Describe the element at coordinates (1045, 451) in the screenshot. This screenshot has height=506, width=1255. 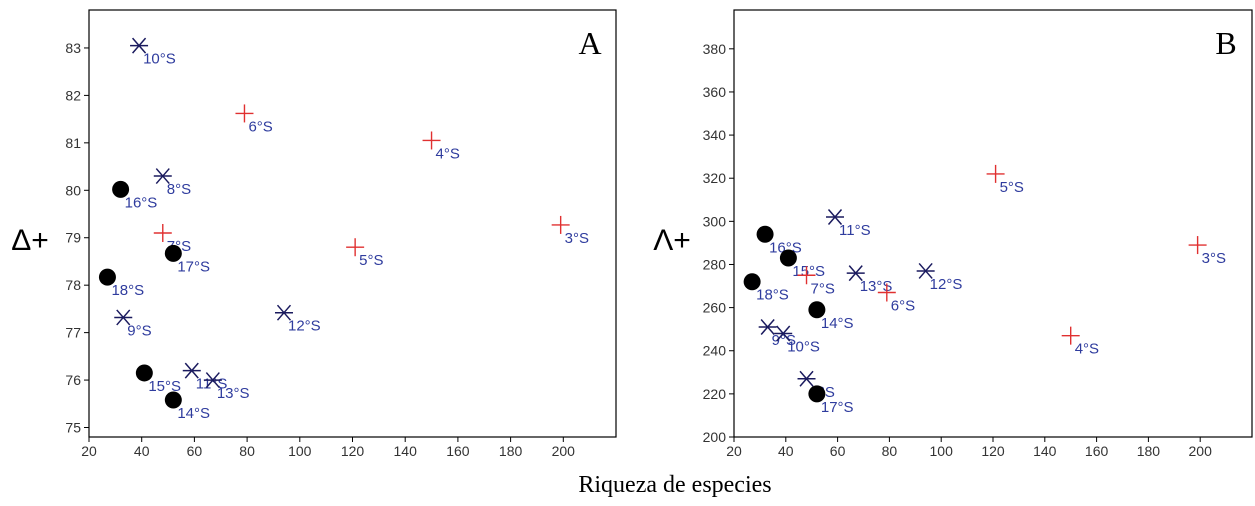
I see `x-tick-label: 140` at that location.